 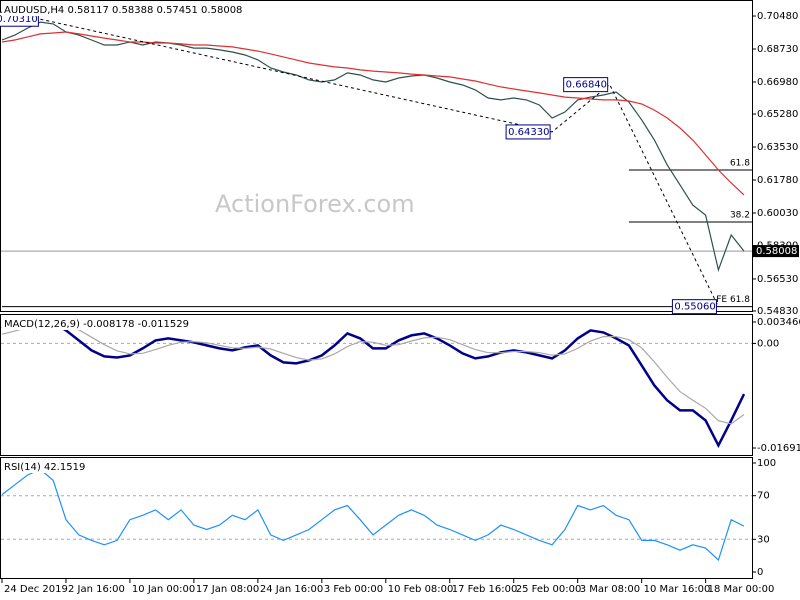 What do you see at coordinates (740, 216) in the screenshot?
I see `level-label: 38.2` at bounding box center [740, 216].